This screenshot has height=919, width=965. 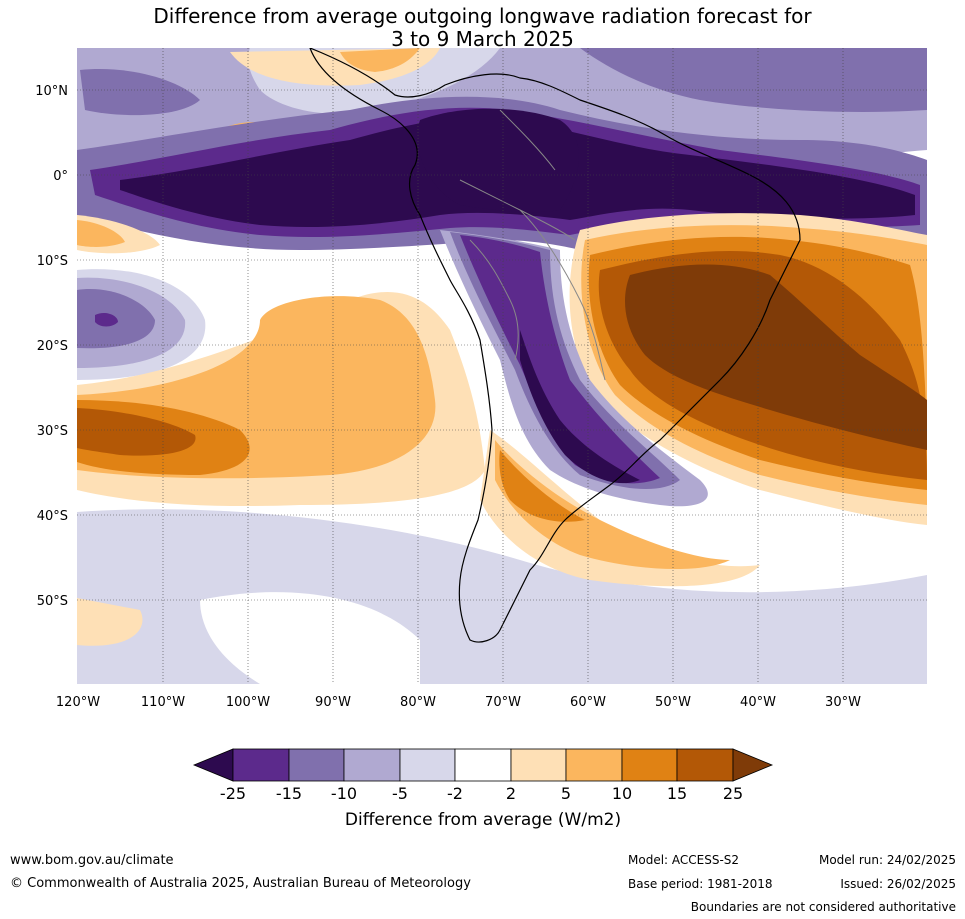 What do you see at coordinates (898, 884) in the screenshot?
I see `issued-label: Issued: 26/02/2025` at bounding box center [898, 884].